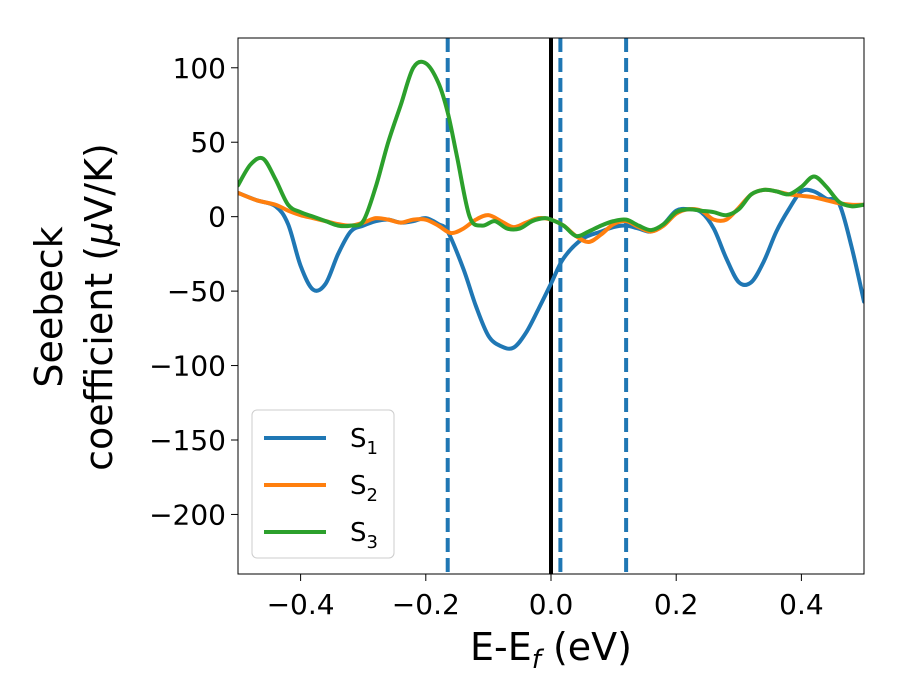 The width and height of the screenshot is (900, 700). What do you see at coordinates (199, 68) in the screenshot?
I see `y-tick-label: 100` at bounding box center [199, 68].